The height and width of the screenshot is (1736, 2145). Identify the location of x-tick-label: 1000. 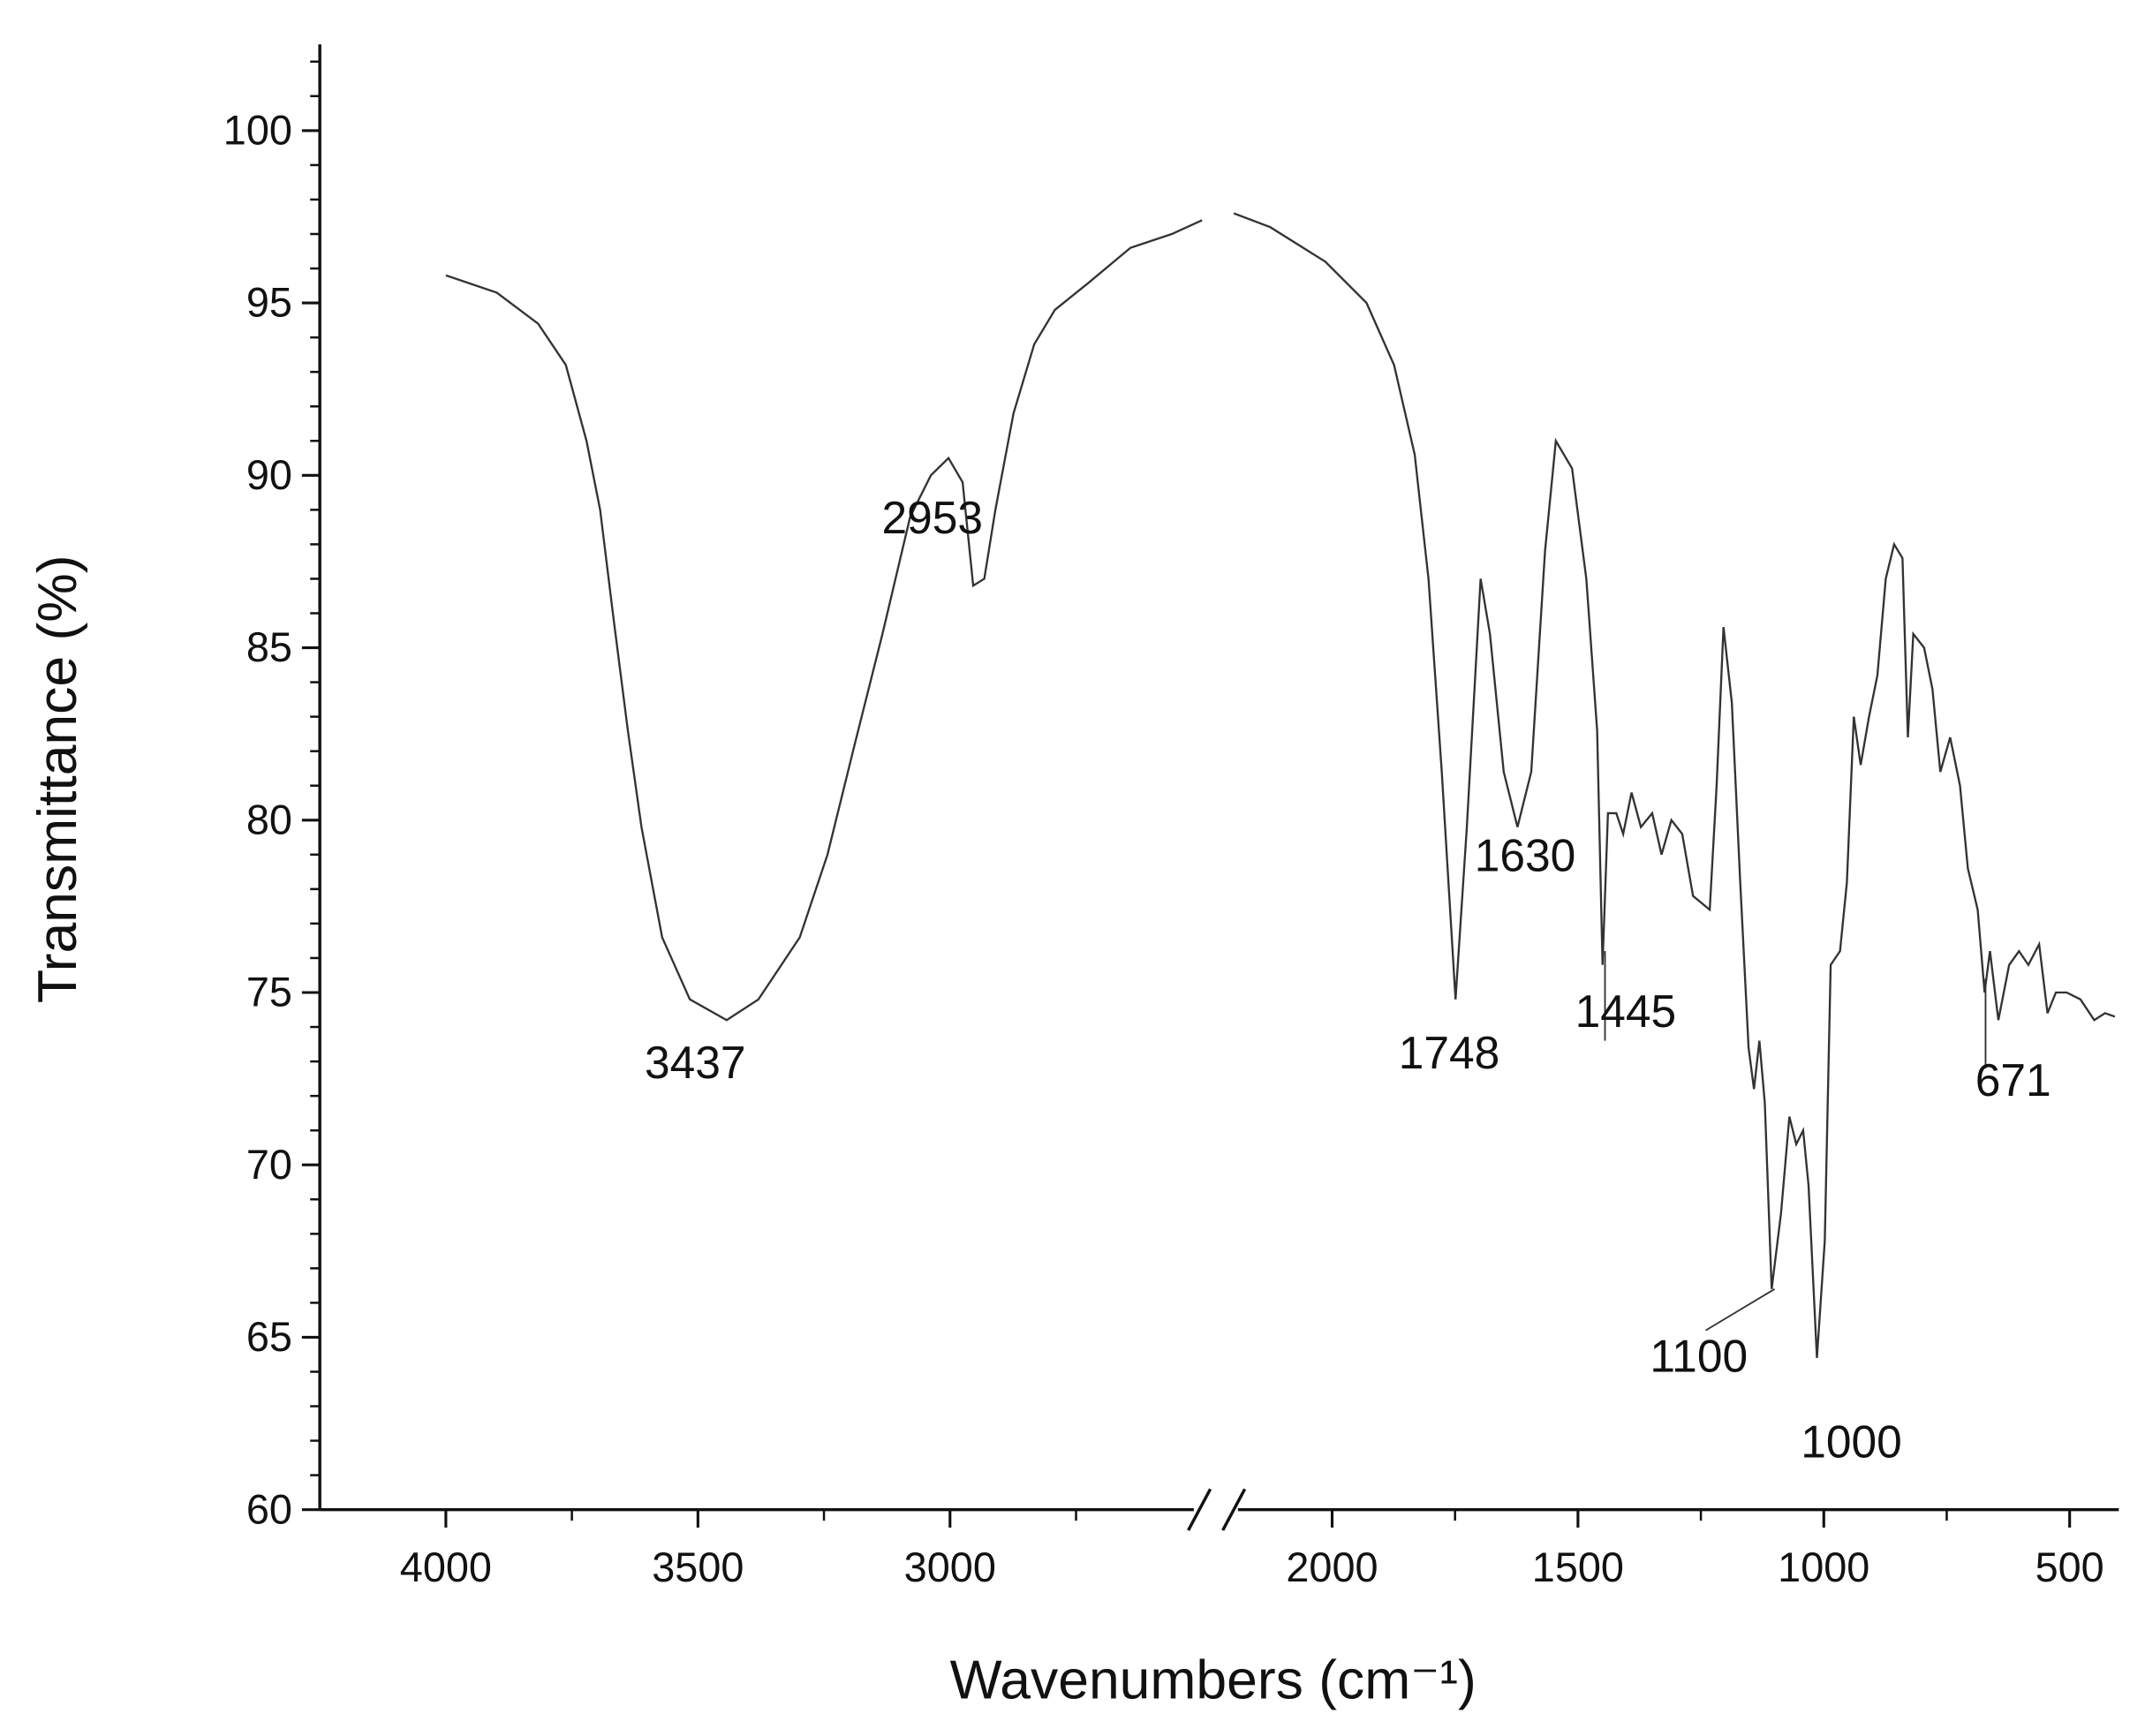
(1823, 1567).